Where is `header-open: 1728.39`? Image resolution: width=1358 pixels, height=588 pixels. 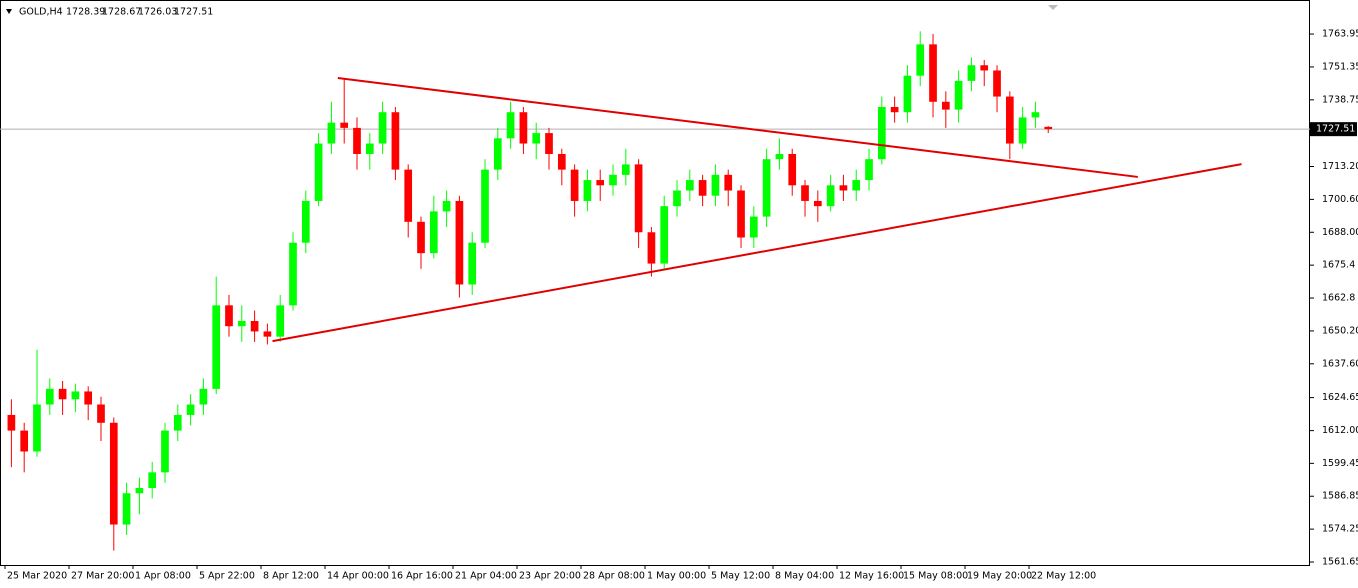 header-open: 1728.39 is located at coordinates (85, 12).